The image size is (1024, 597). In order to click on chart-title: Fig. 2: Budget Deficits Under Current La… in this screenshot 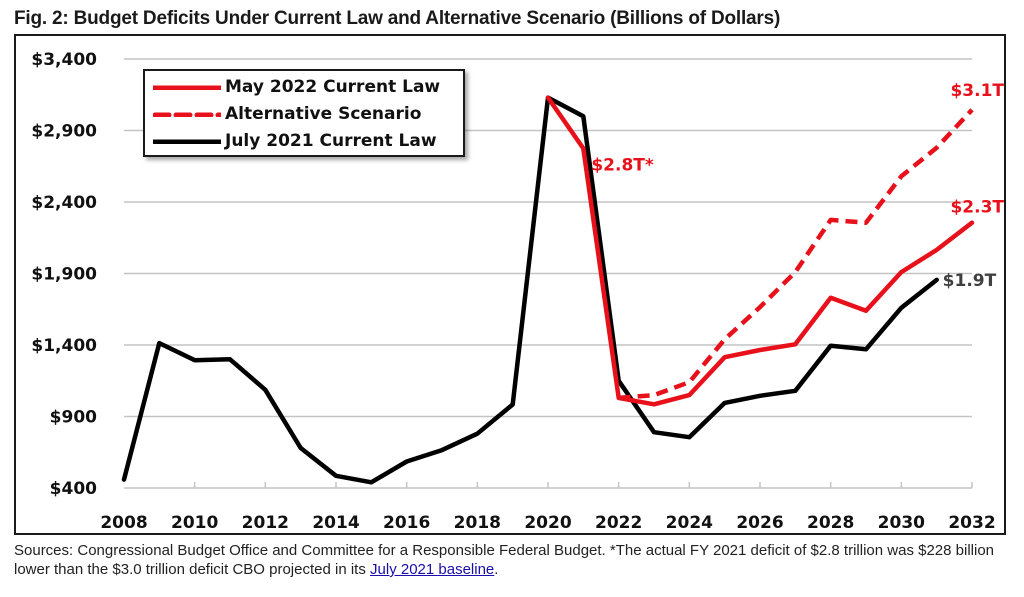, I will do `click(397, 18)`.